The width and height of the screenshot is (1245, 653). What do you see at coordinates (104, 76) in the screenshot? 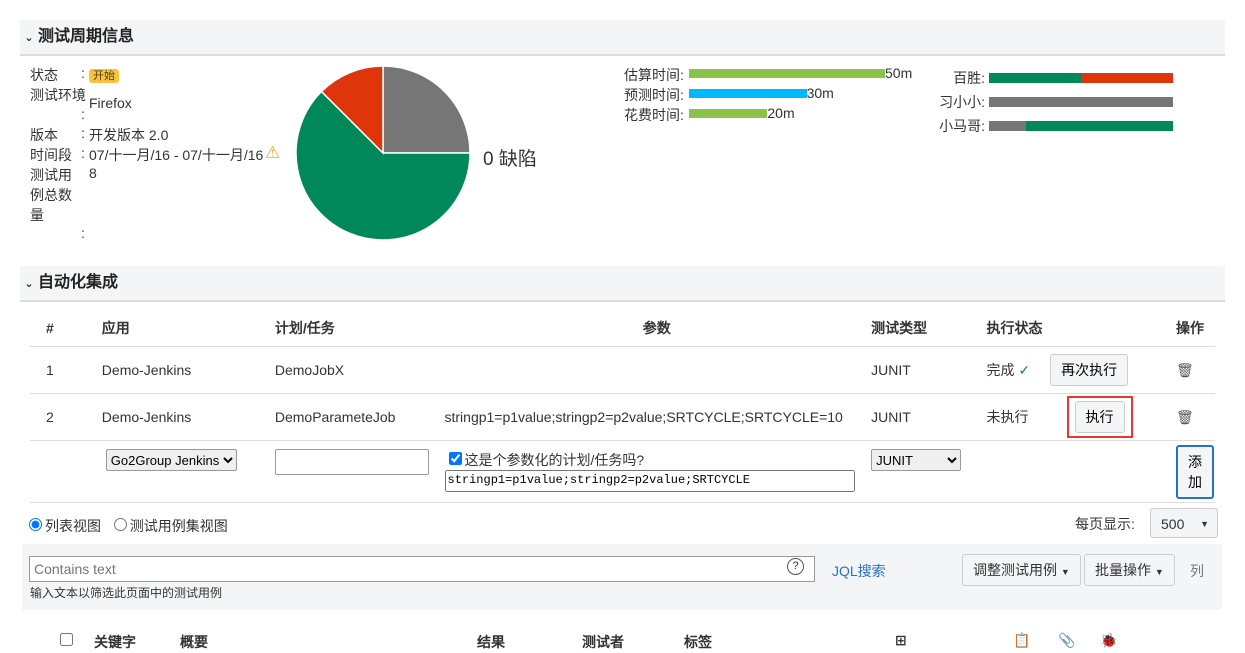
I see `status-badge: 开始` at bounding box center [104, 76].